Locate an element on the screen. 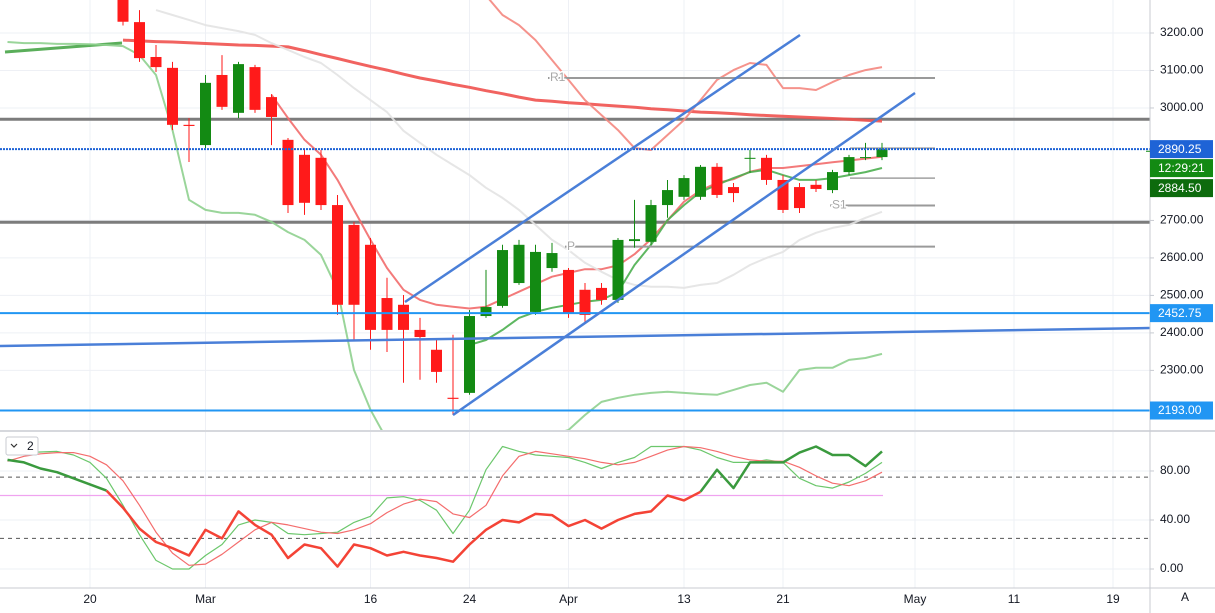  panel-badge: 2 is located at coordinates (22, 446).